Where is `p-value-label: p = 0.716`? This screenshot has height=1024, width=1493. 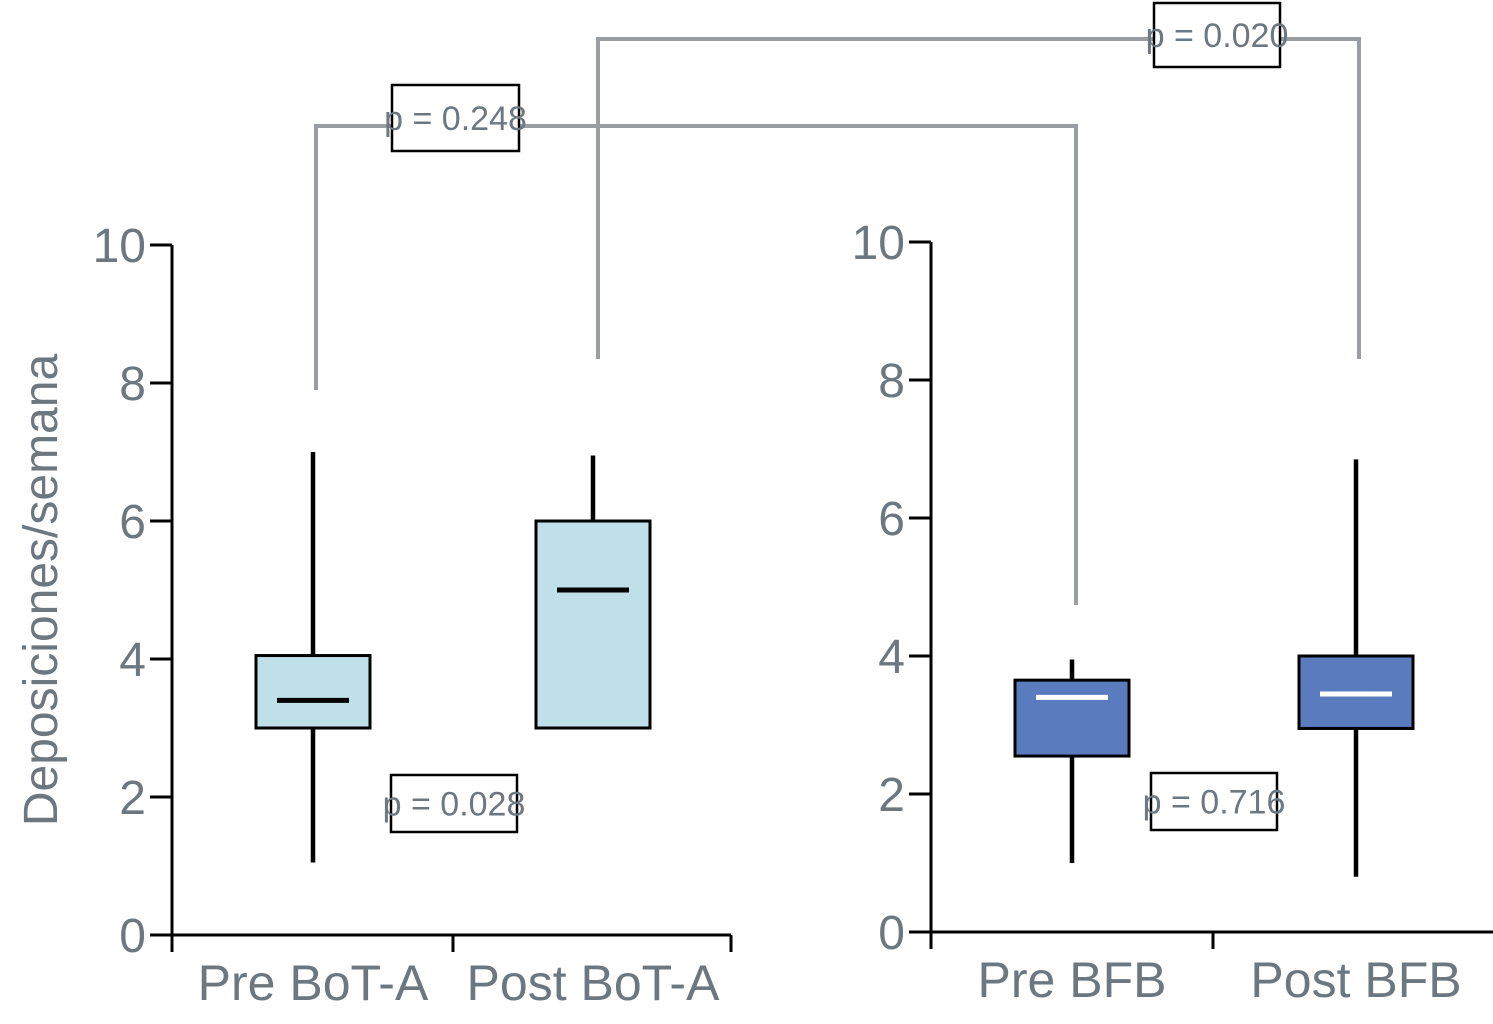
p-value-label: p = 0.716 is located at coordinates (1214, 803).